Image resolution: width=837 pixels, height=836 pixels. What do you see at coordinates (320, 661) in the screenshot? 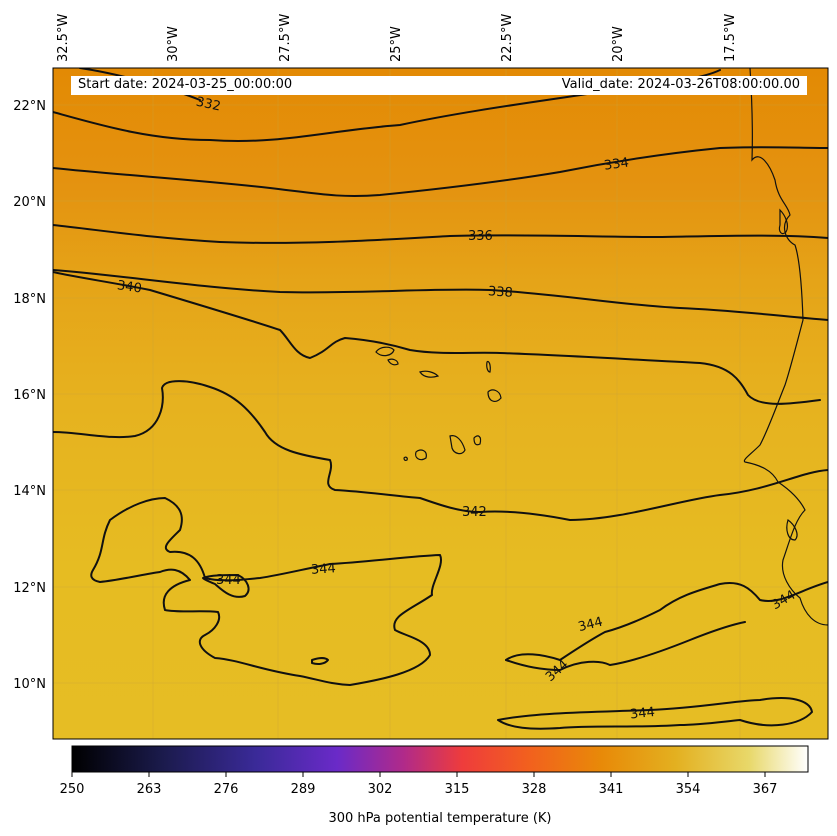
I see `contour-344-small` at bounding box center [320, 661].